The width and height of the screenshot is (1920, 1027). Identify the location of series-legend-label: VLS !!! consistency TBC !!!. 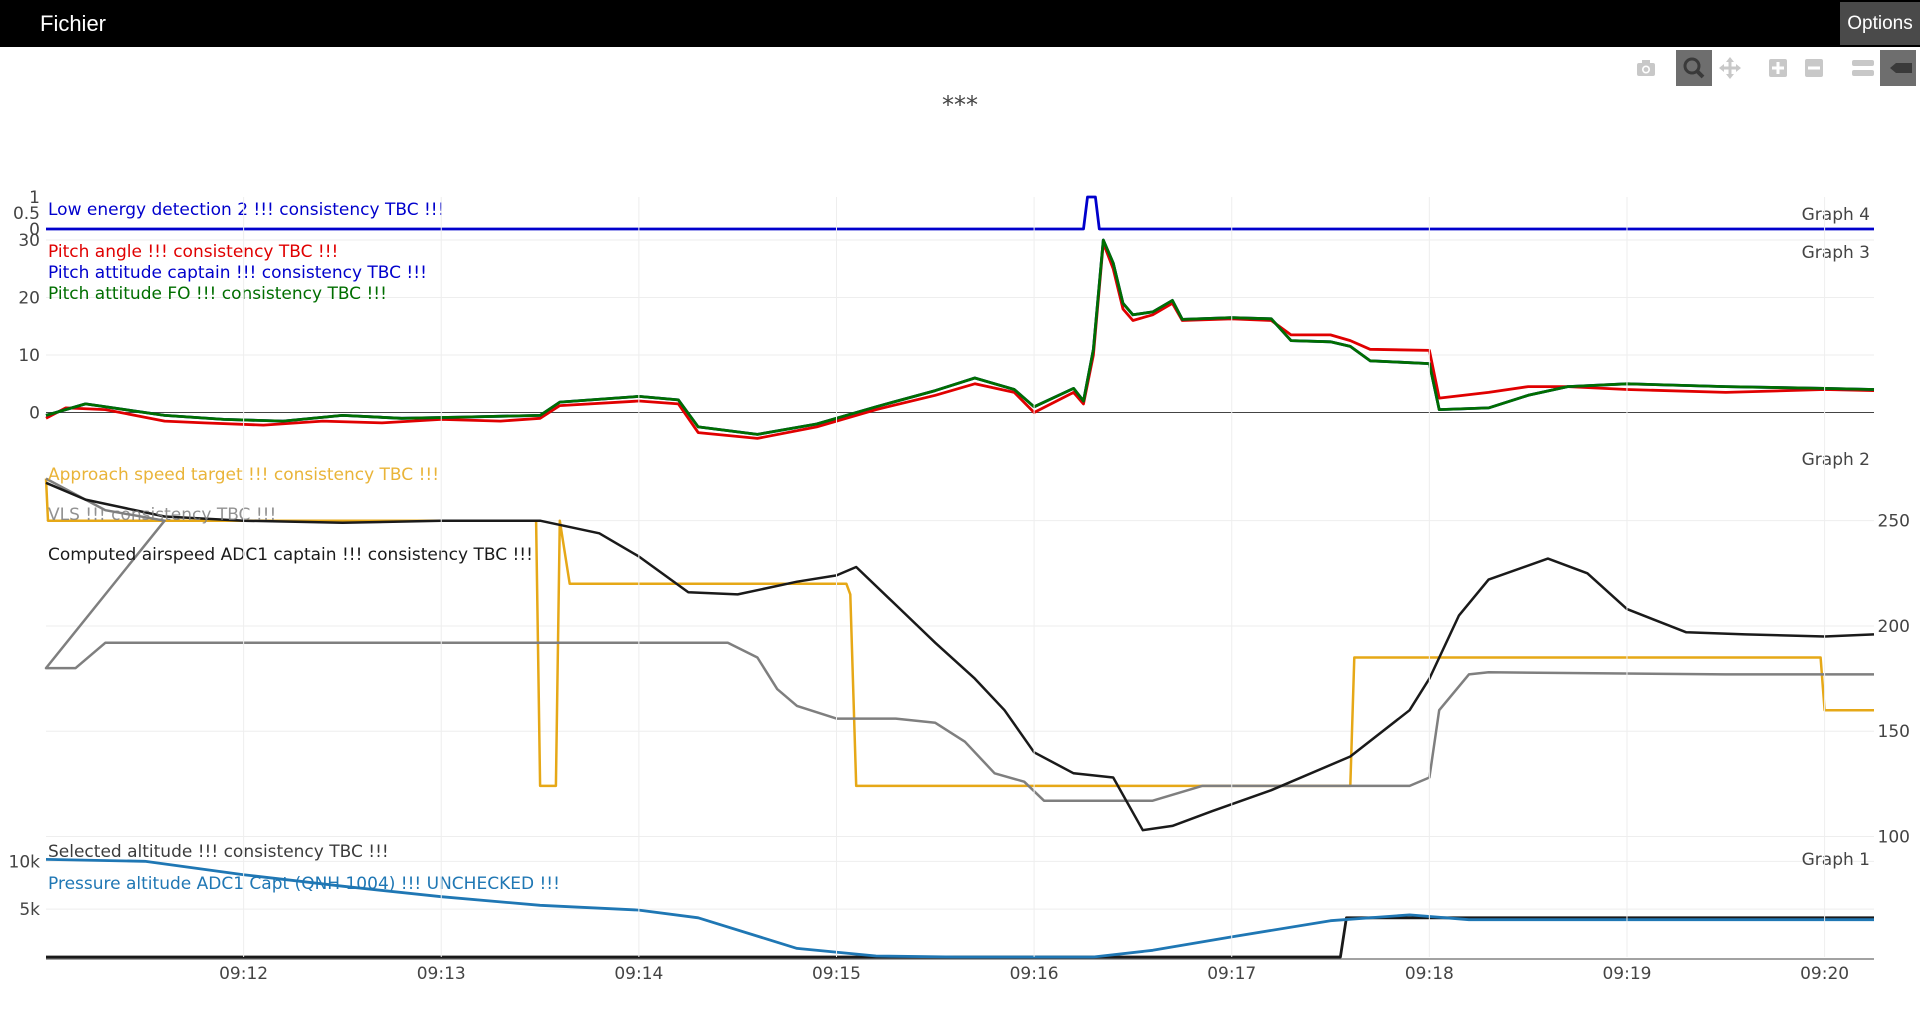
(162, 515).